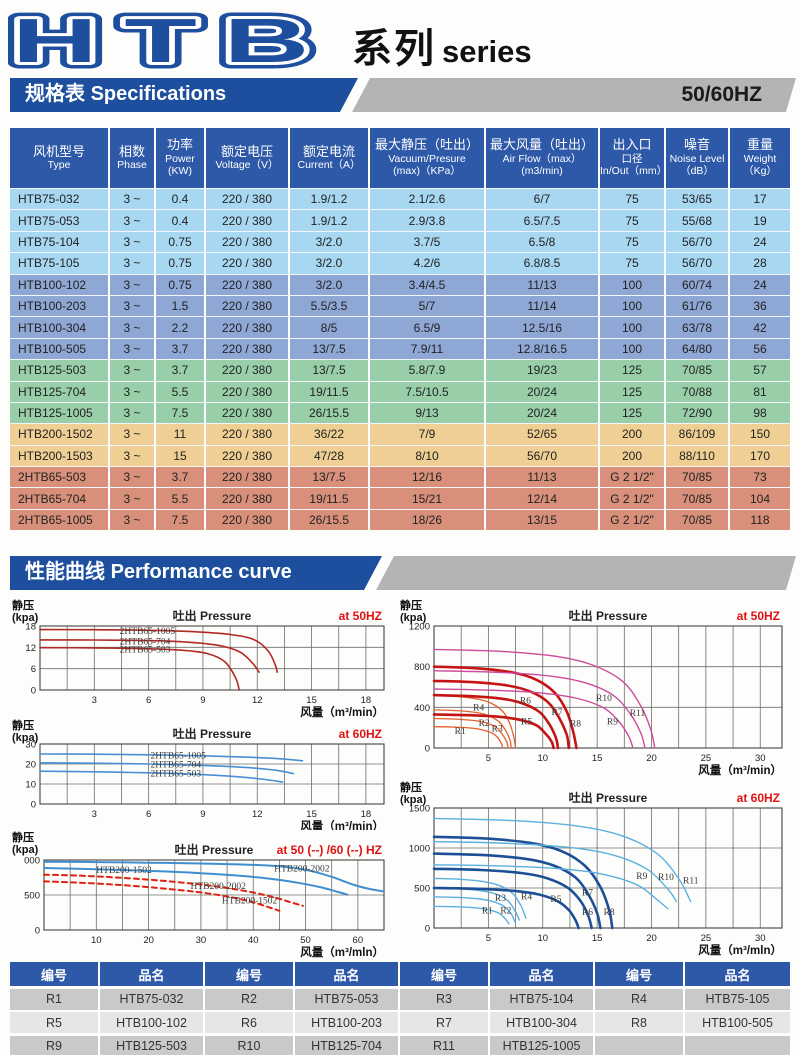 This screenshot has width=800, height=1055. What do you see at coordinates (543, 158) in the screenshot?
I see `spec-column-header: 最大风量（吐出） Air Flow（max） (m3/min)` at bounding box center [543, 158].